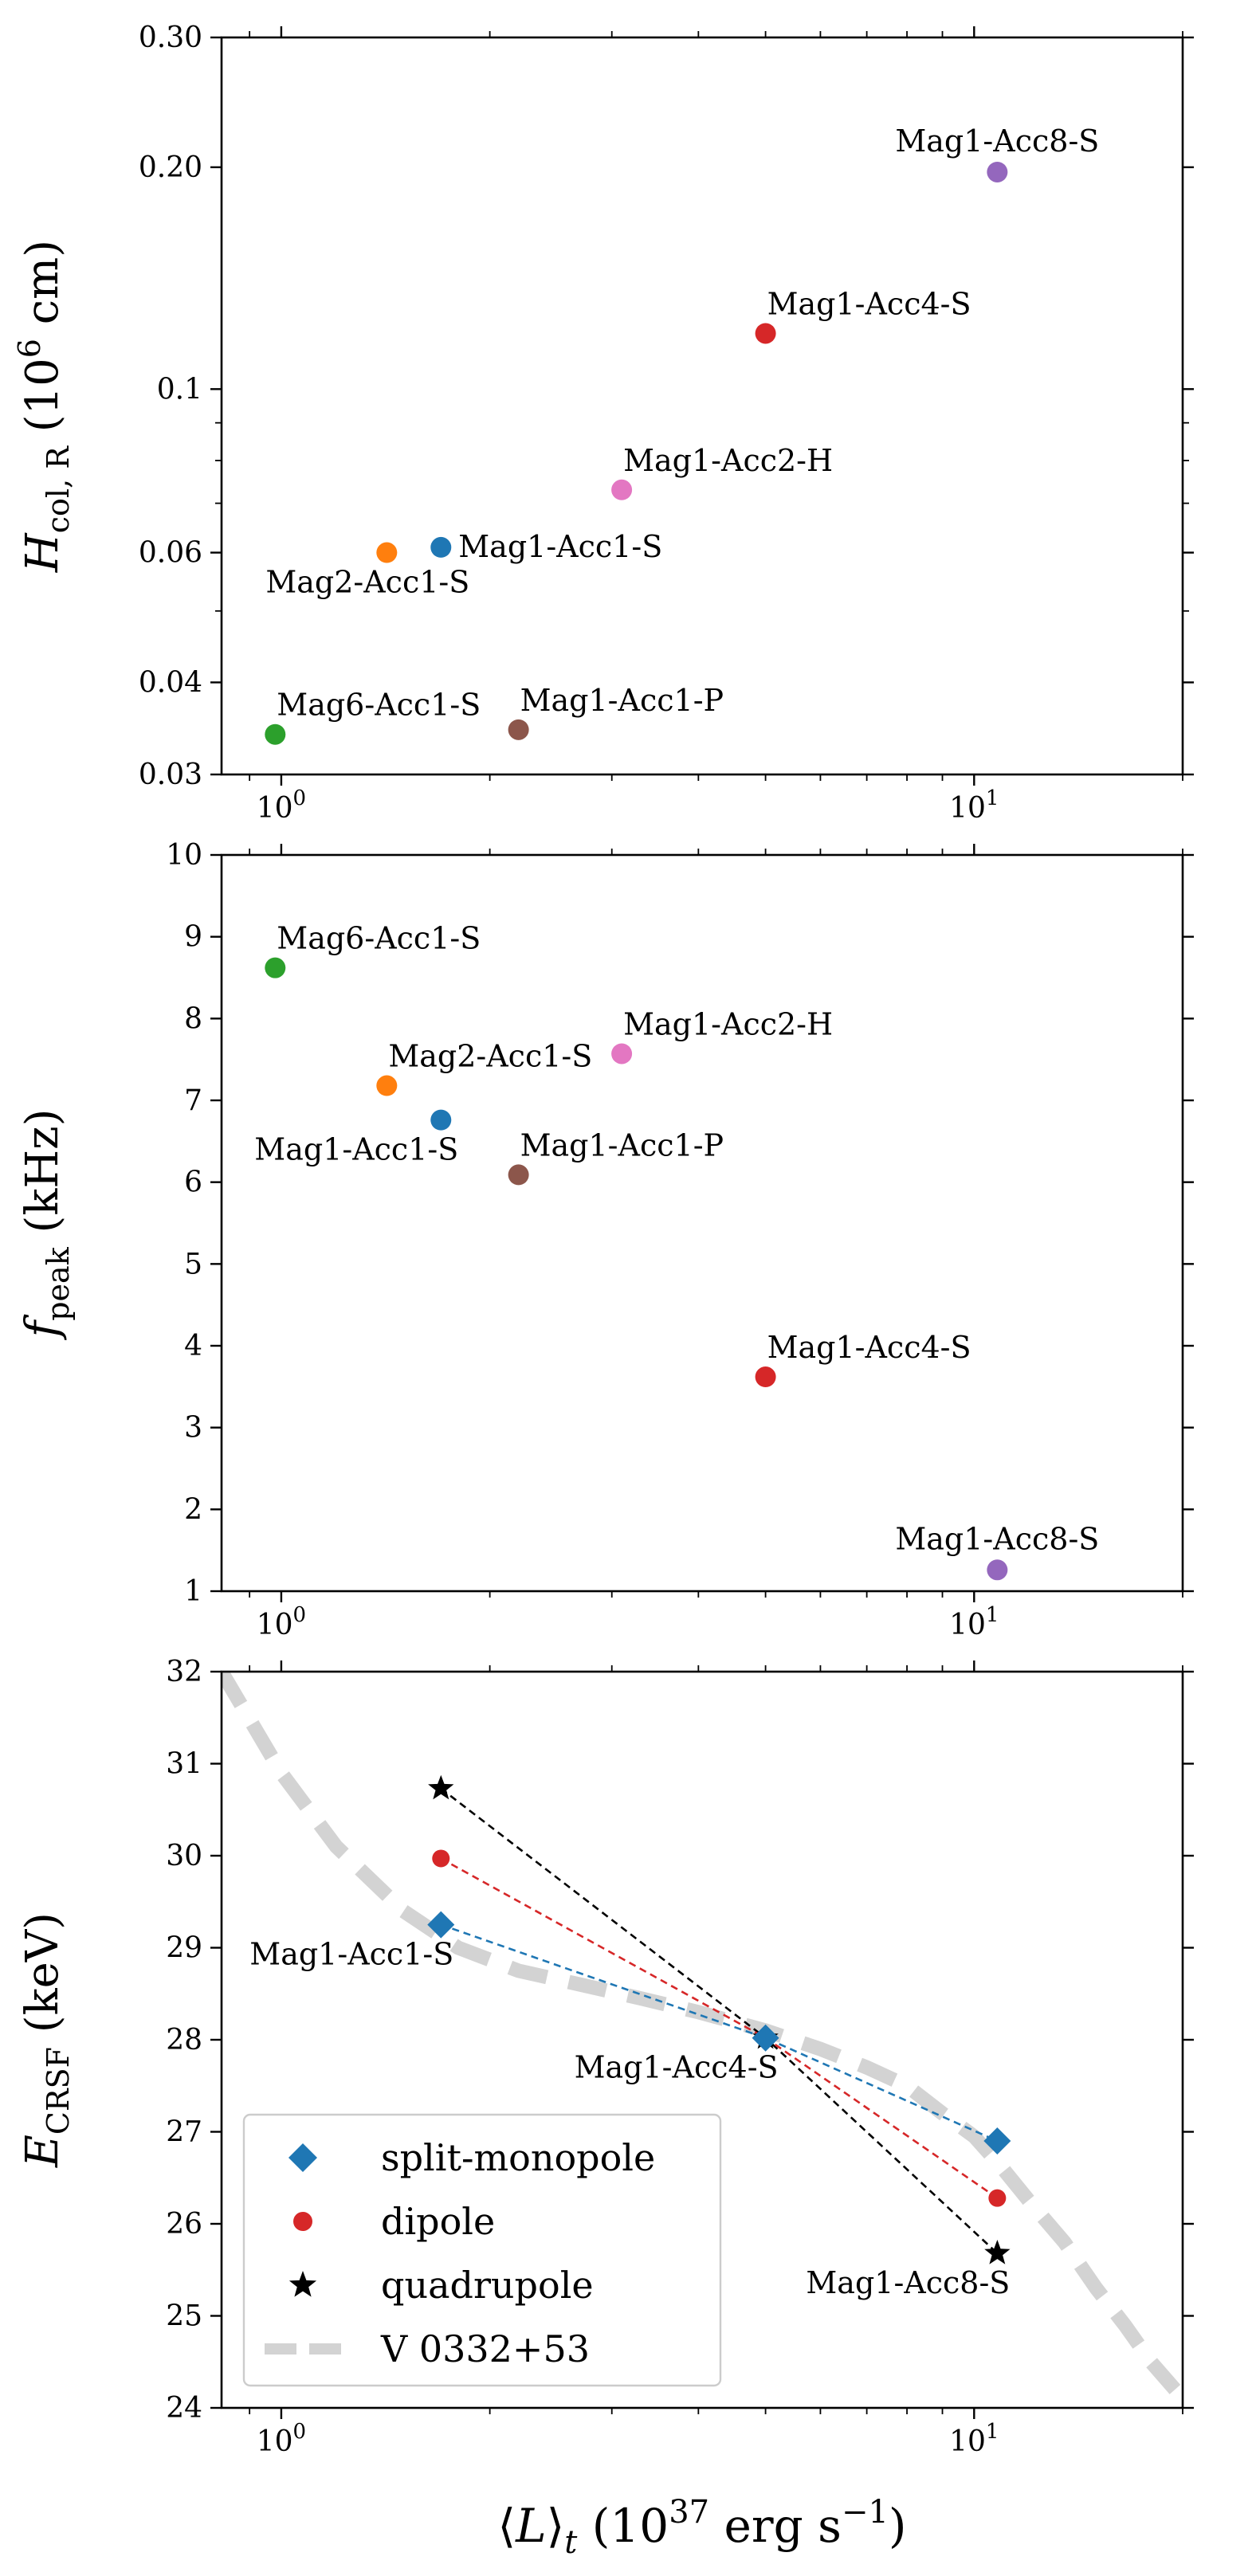 This screenshot has width=1256, height=2576. What do you see at coordinates (482, 2250) in the screenshot?
I see `legend-box` at bounding box center [482, 2250].